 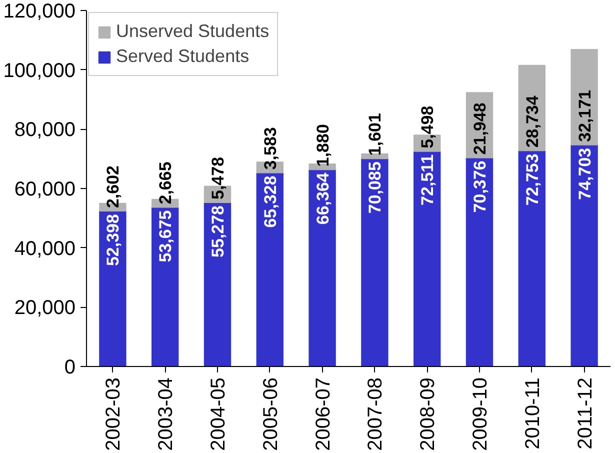 I want to click on y-tick-label: 100,000, so click(x=39, y=71).